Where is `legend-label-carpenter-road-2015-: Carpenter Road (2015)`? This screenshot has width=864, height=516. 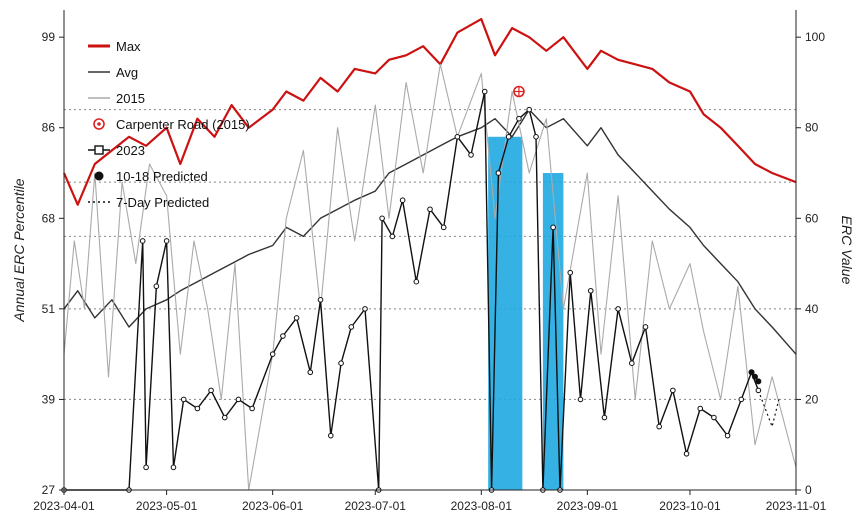 legend-label-carpenter-road-2015-: Carpenter Road (2015) is located at coordinates (183, 124).